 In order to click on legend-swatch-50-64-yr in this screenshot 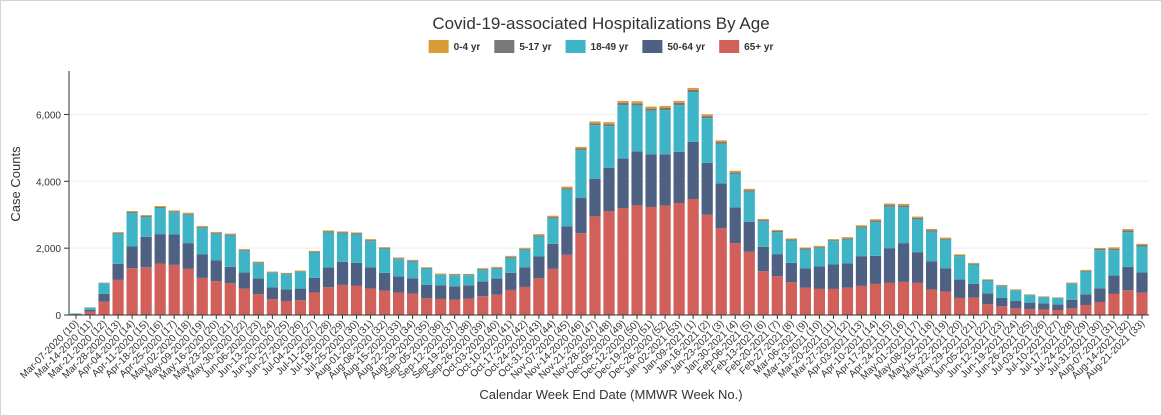, I will do `click(652, 46)`.